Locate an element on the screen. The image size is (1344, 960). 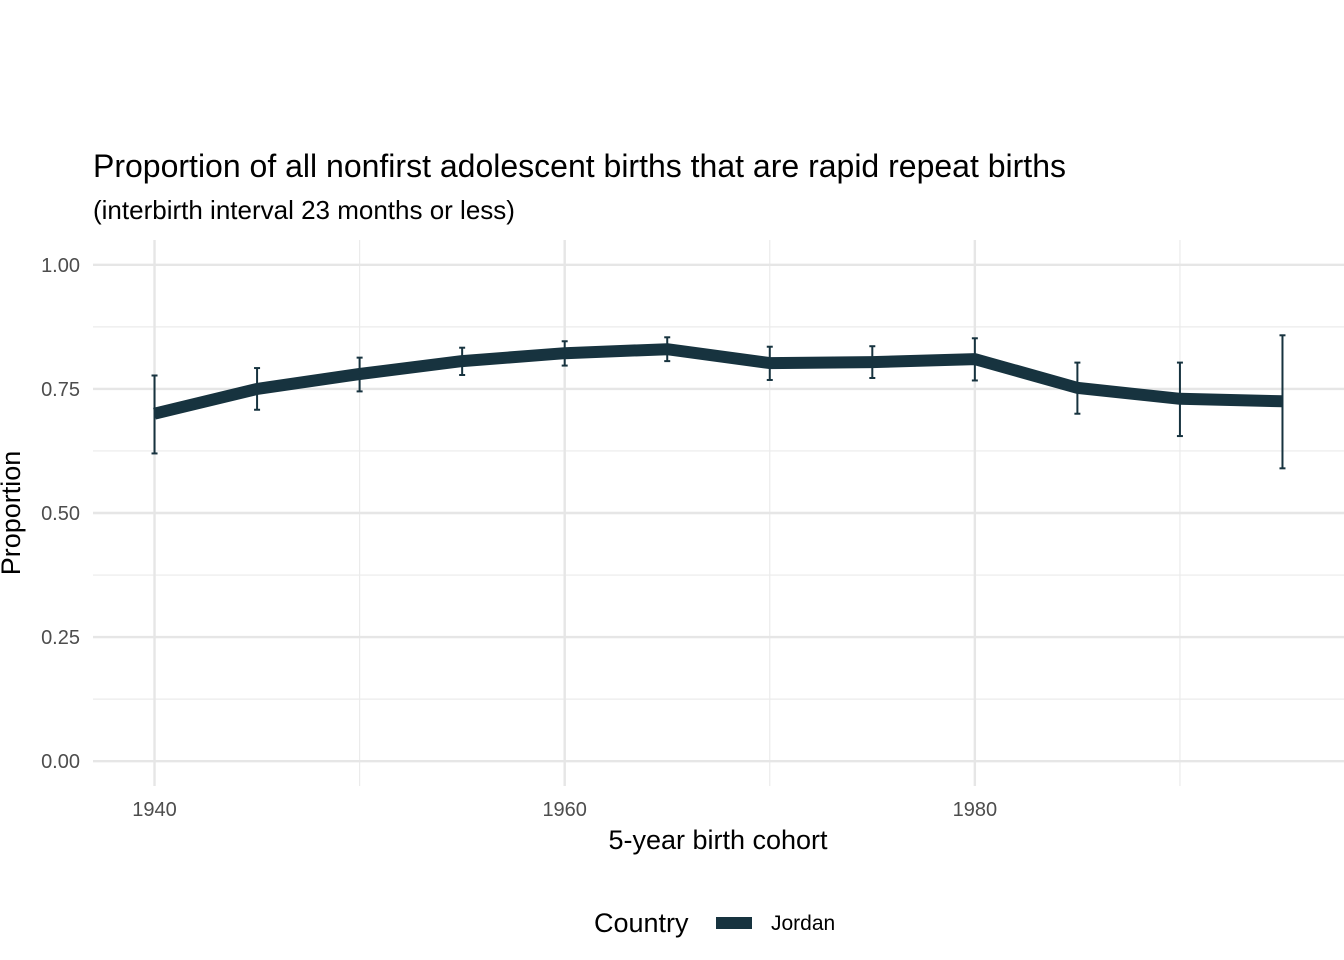
series-line-jordan is located at coordinates (718, 381).